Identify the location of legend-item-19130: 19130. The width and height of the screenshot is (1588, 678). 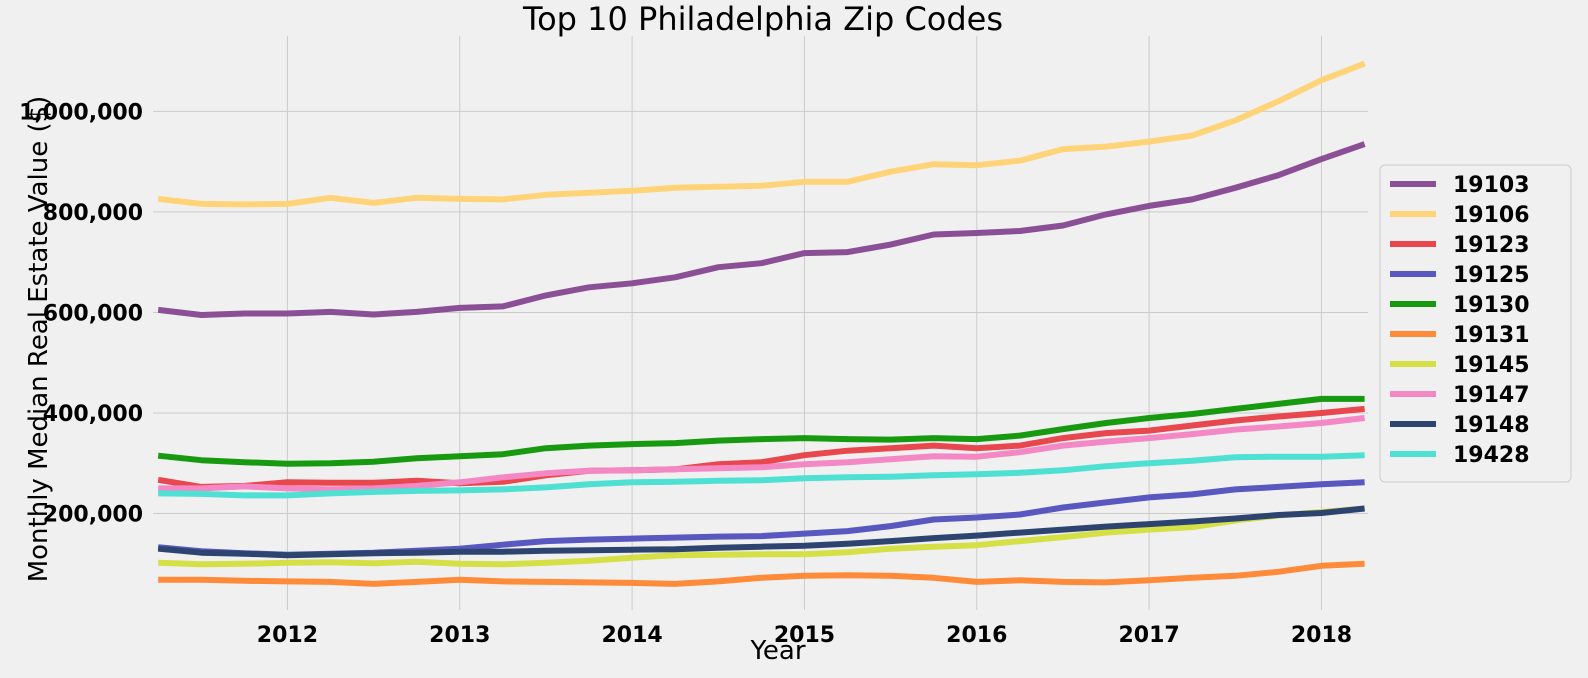
(1460, 305).